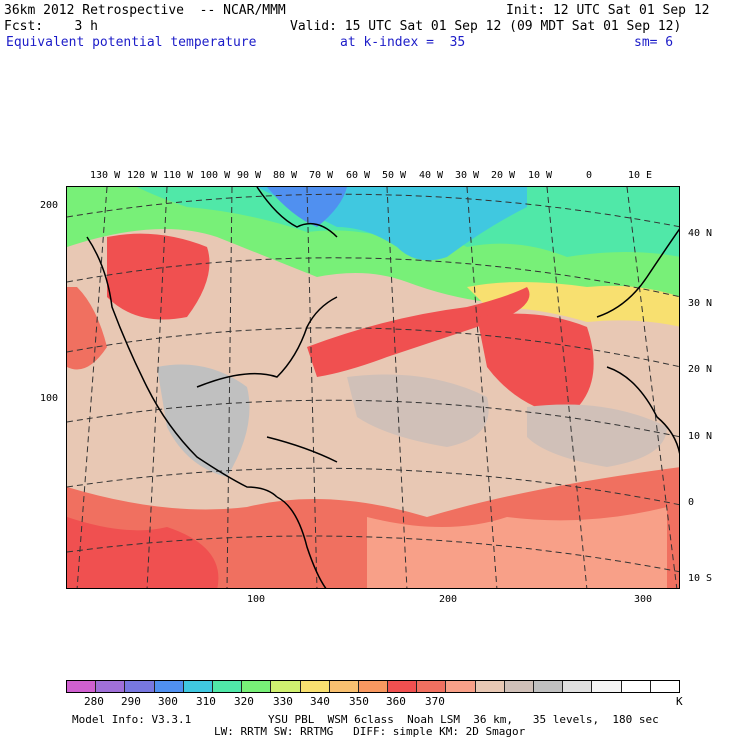 Image resolution: width=740 pixels, height=740 pixels. What do you see at coordinates (679, 701) in the screenshot?
I see `legend-tick: K` at bounding box center [679, 701].